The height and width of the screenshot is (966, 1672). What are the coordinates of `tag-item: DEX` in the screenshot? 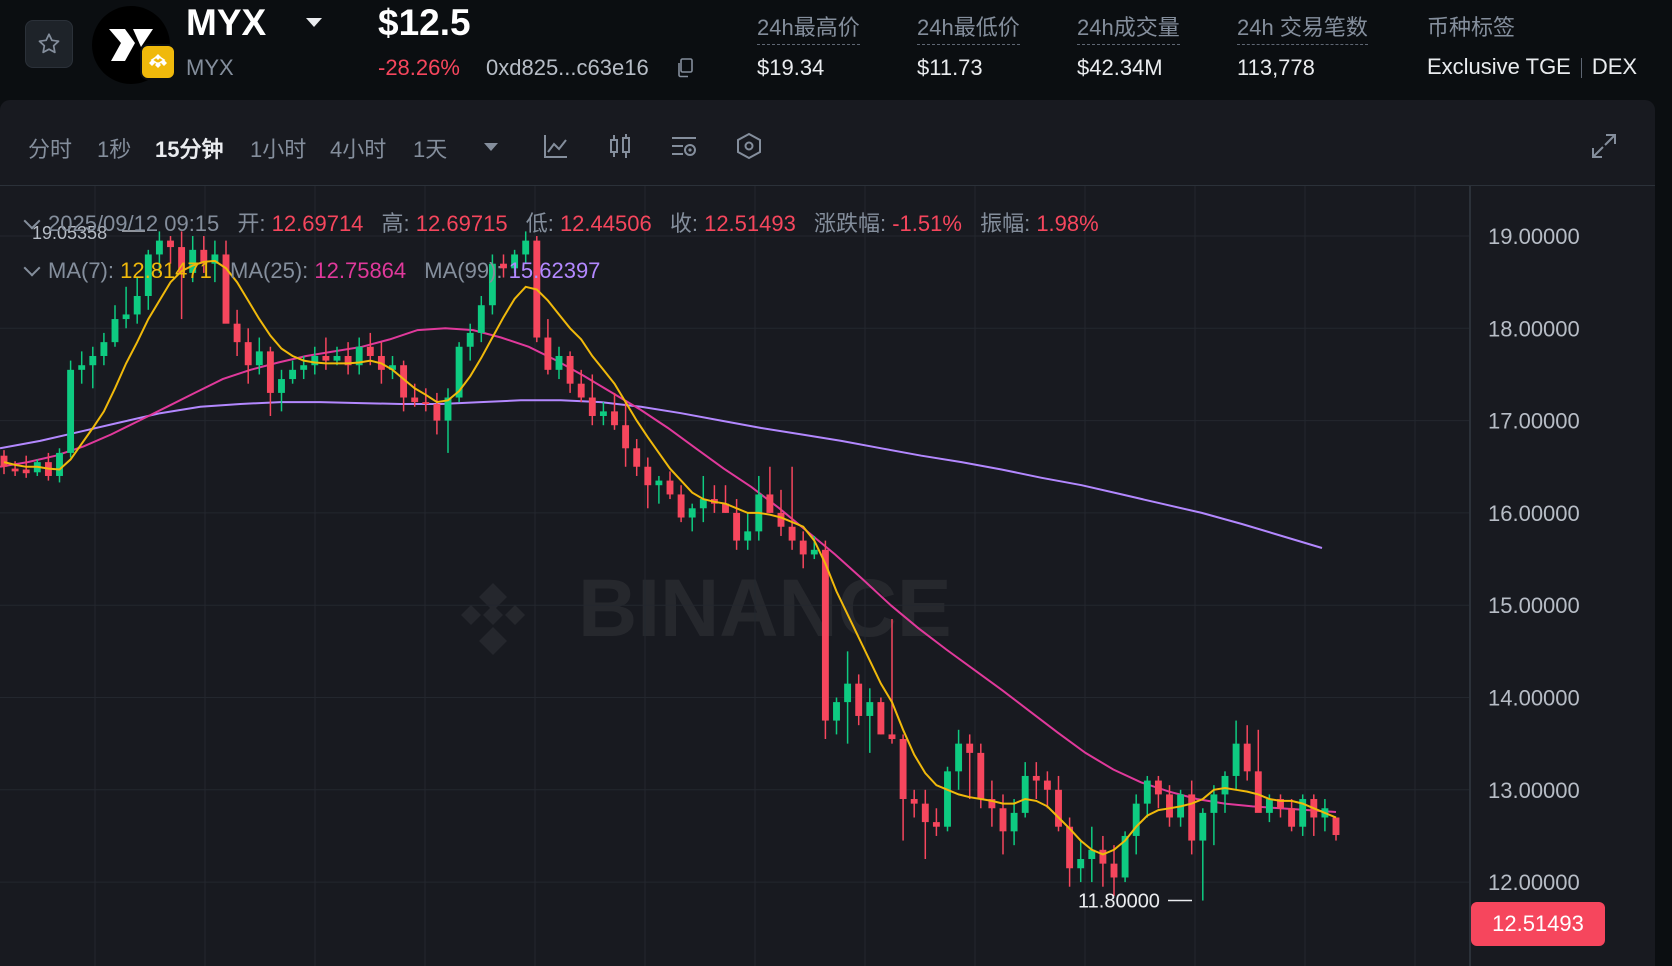 It's located at (1614, 66).